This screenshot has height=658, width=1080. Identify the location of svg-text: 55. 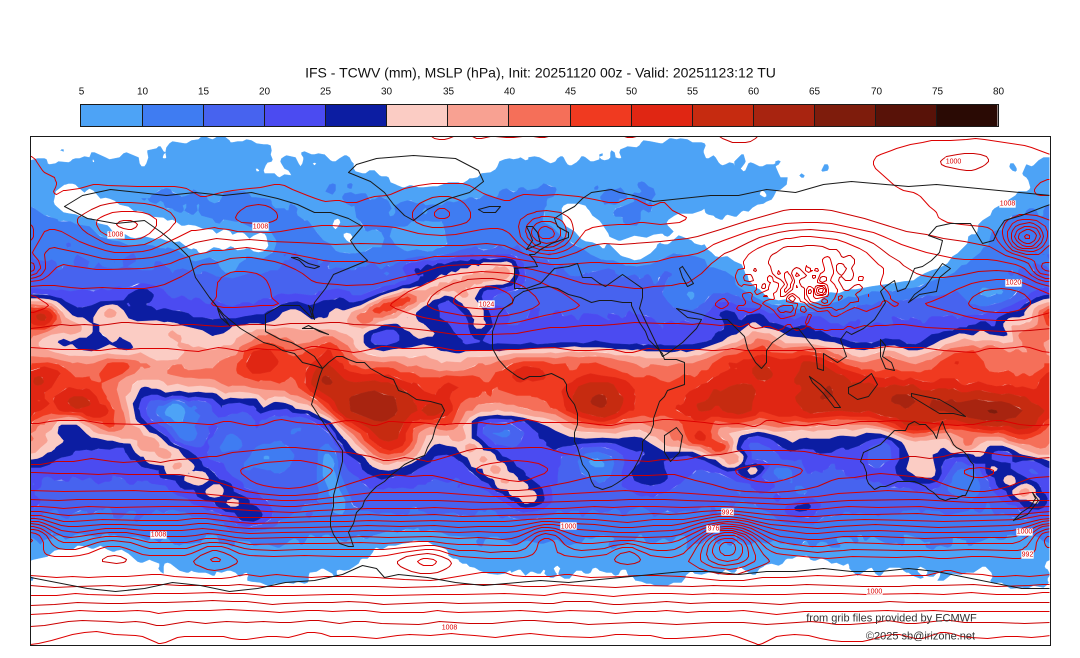
(693, 92).